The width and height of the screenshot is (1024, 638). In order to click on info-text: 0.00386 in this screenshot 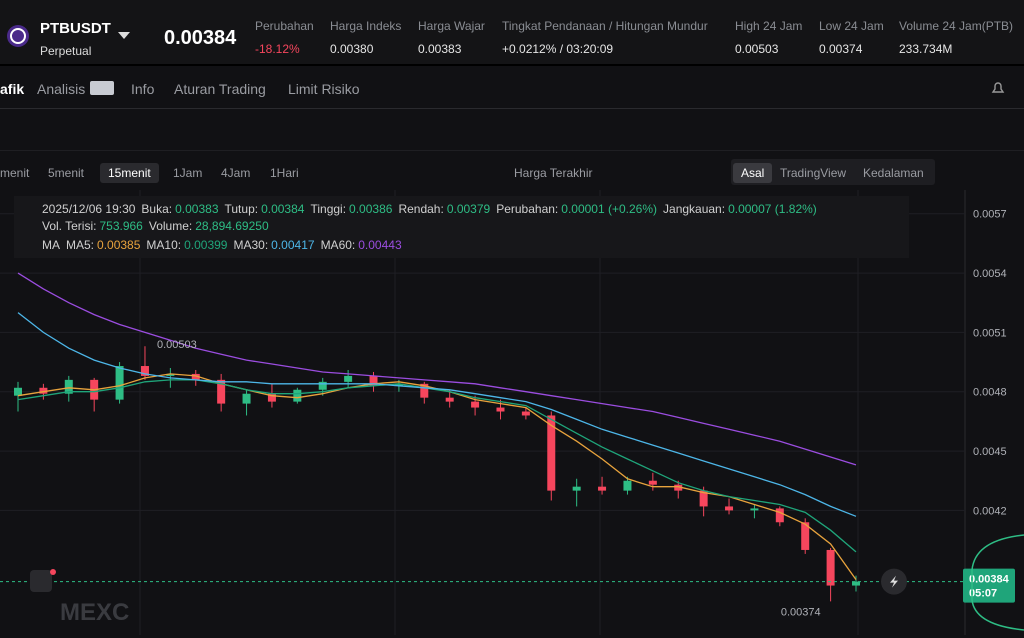, I will do `click(371, 209)`.